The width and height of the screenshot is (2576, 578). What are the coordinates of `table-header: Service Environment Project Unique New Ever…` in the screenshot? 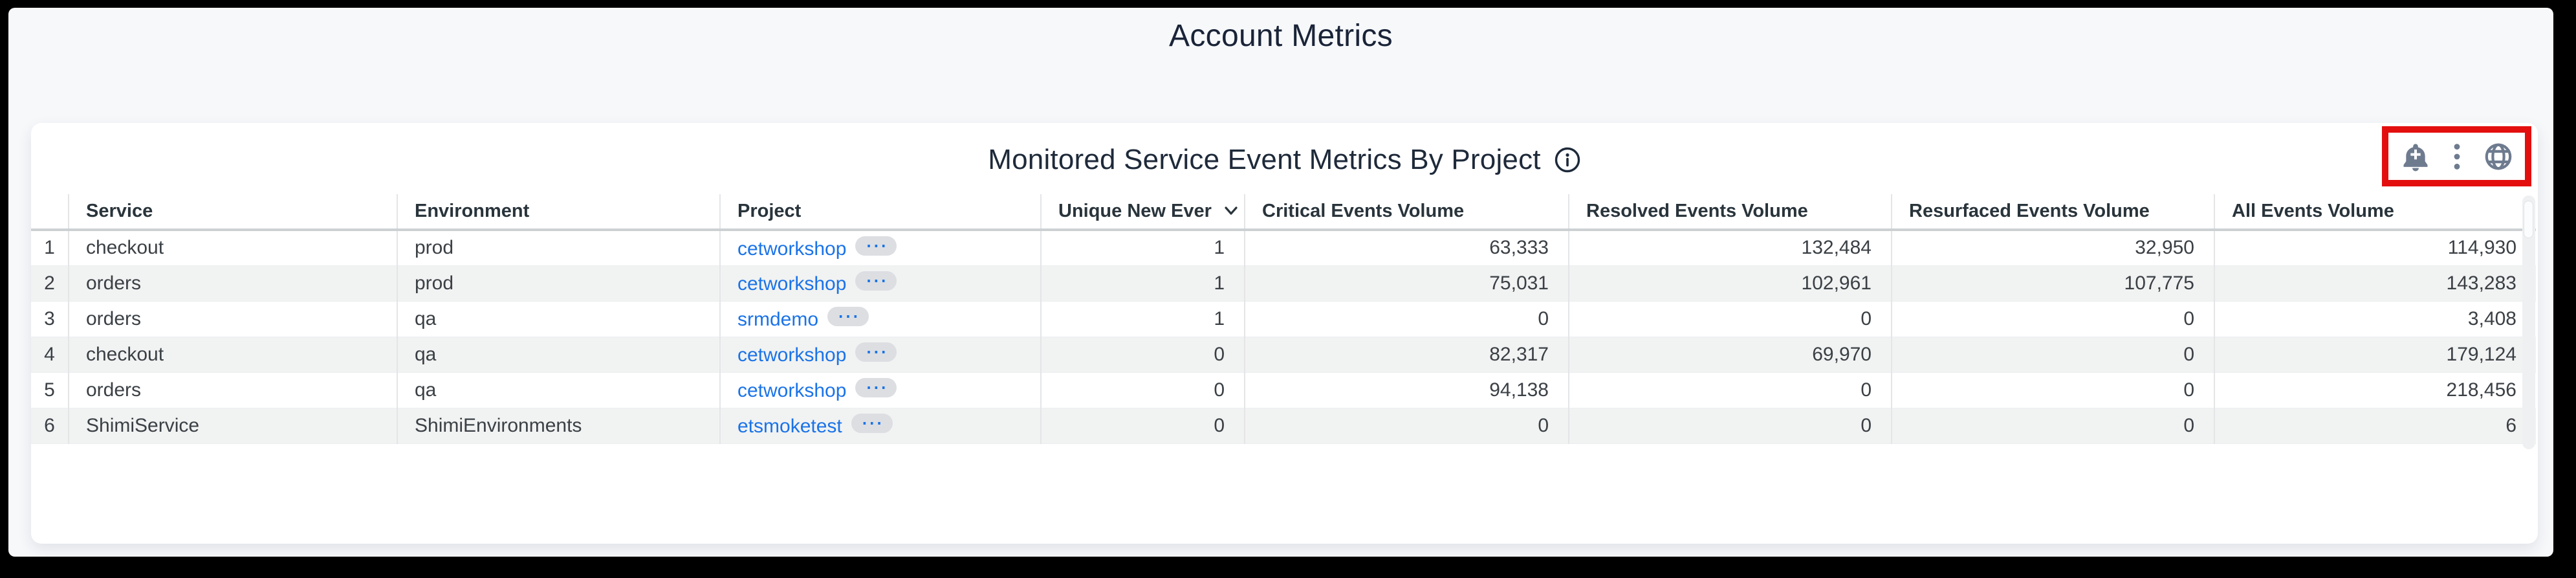 It's located at (1283, 212).